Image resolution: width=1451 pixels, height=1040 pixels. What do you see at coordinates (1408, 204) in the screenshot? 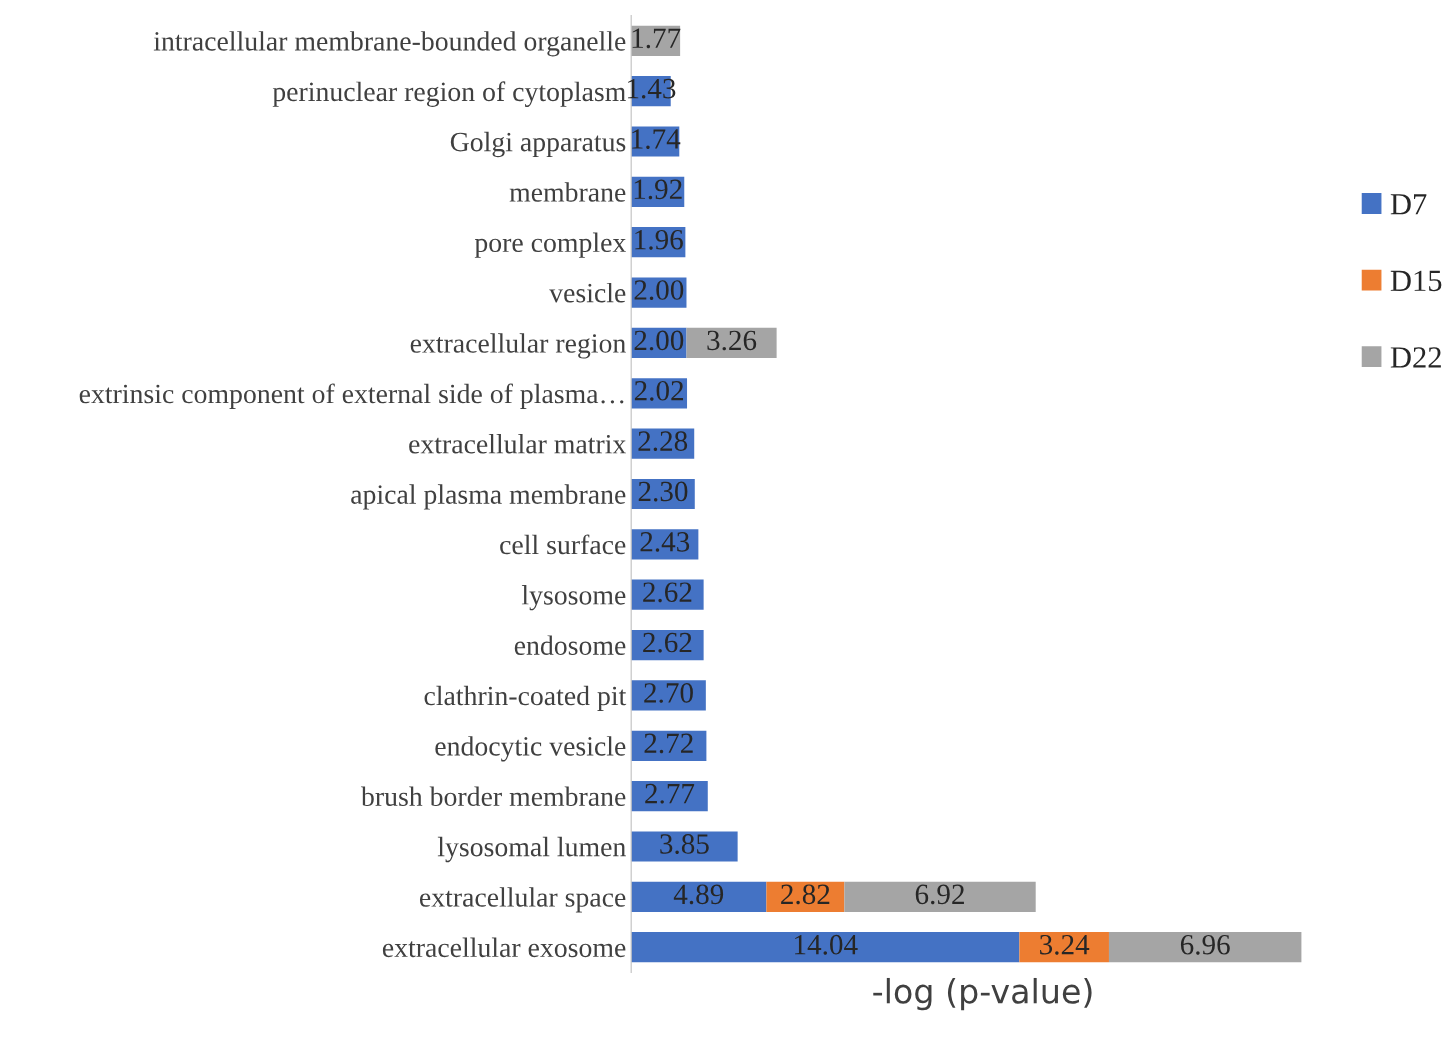
I see `legend-label: D7` at bounding box center [1408, 204].